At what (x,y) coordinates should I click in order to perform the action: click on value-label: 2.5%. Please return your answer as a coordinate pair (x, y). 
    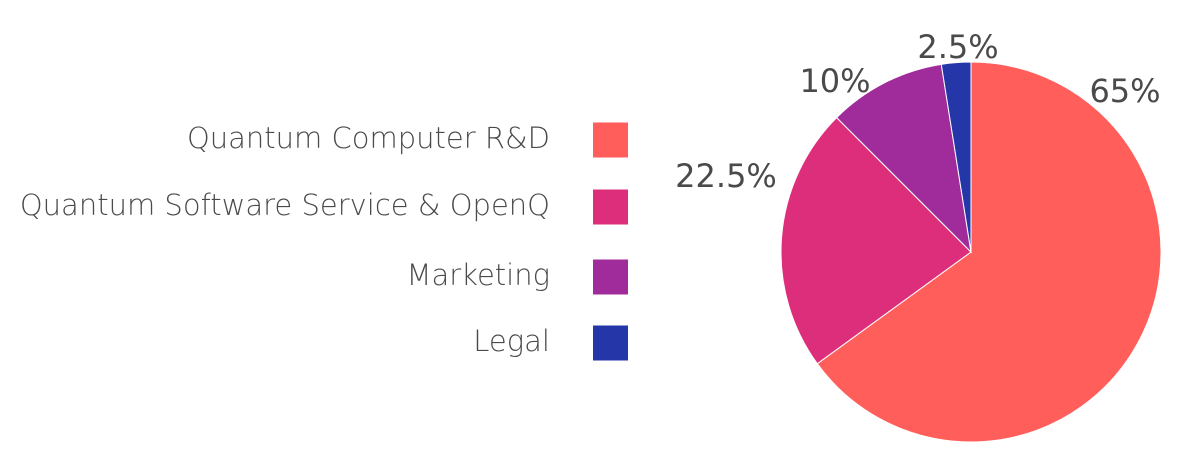
    Looking at the image, I should click on (957, 47).